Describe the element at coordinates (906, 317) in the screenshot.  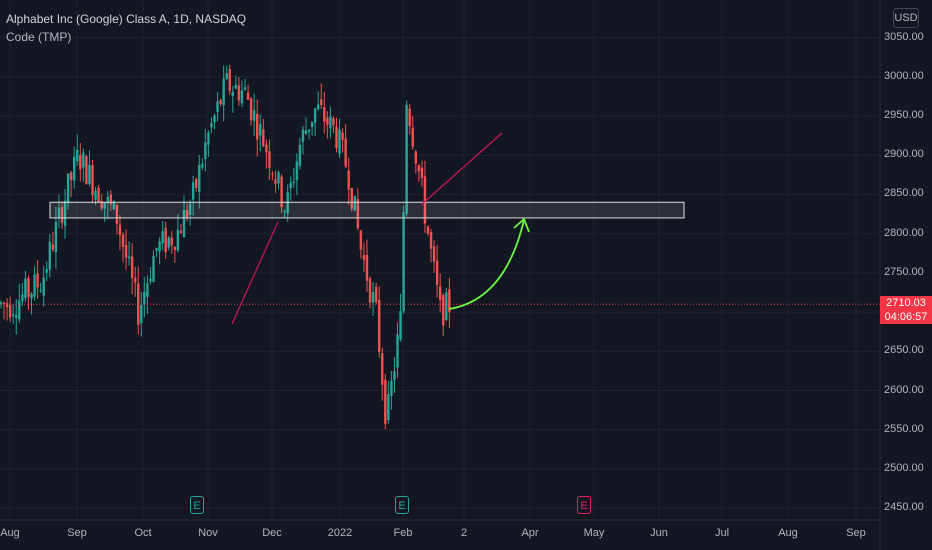
I see `bar-countdown: 04:06:57` at that location.